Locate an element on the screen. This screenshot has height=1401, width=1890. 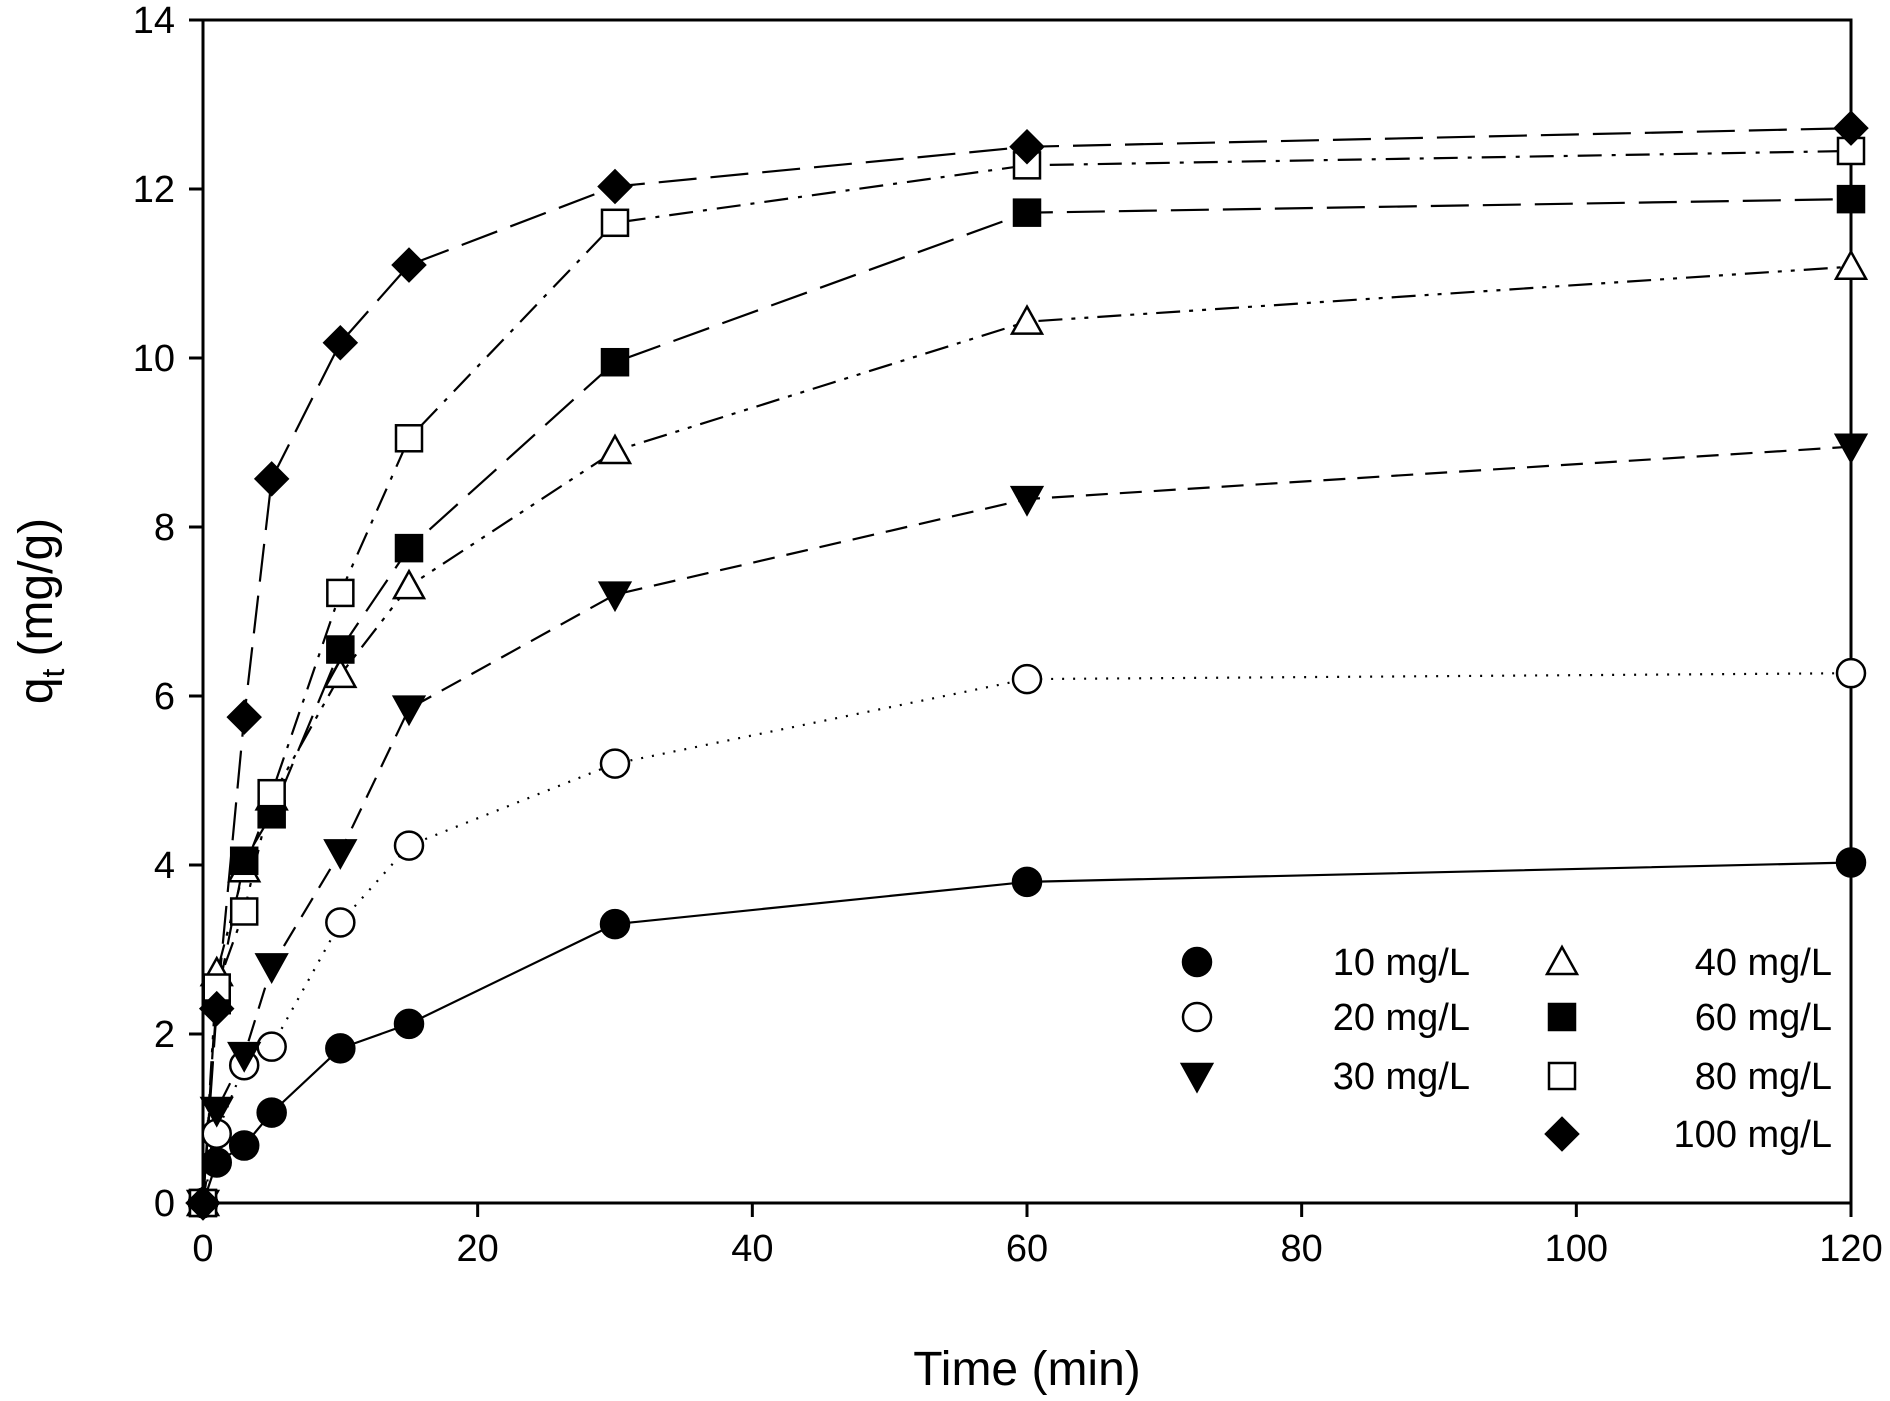
legend-marker-80-mg-l is located at coordinates (1562, 1076).